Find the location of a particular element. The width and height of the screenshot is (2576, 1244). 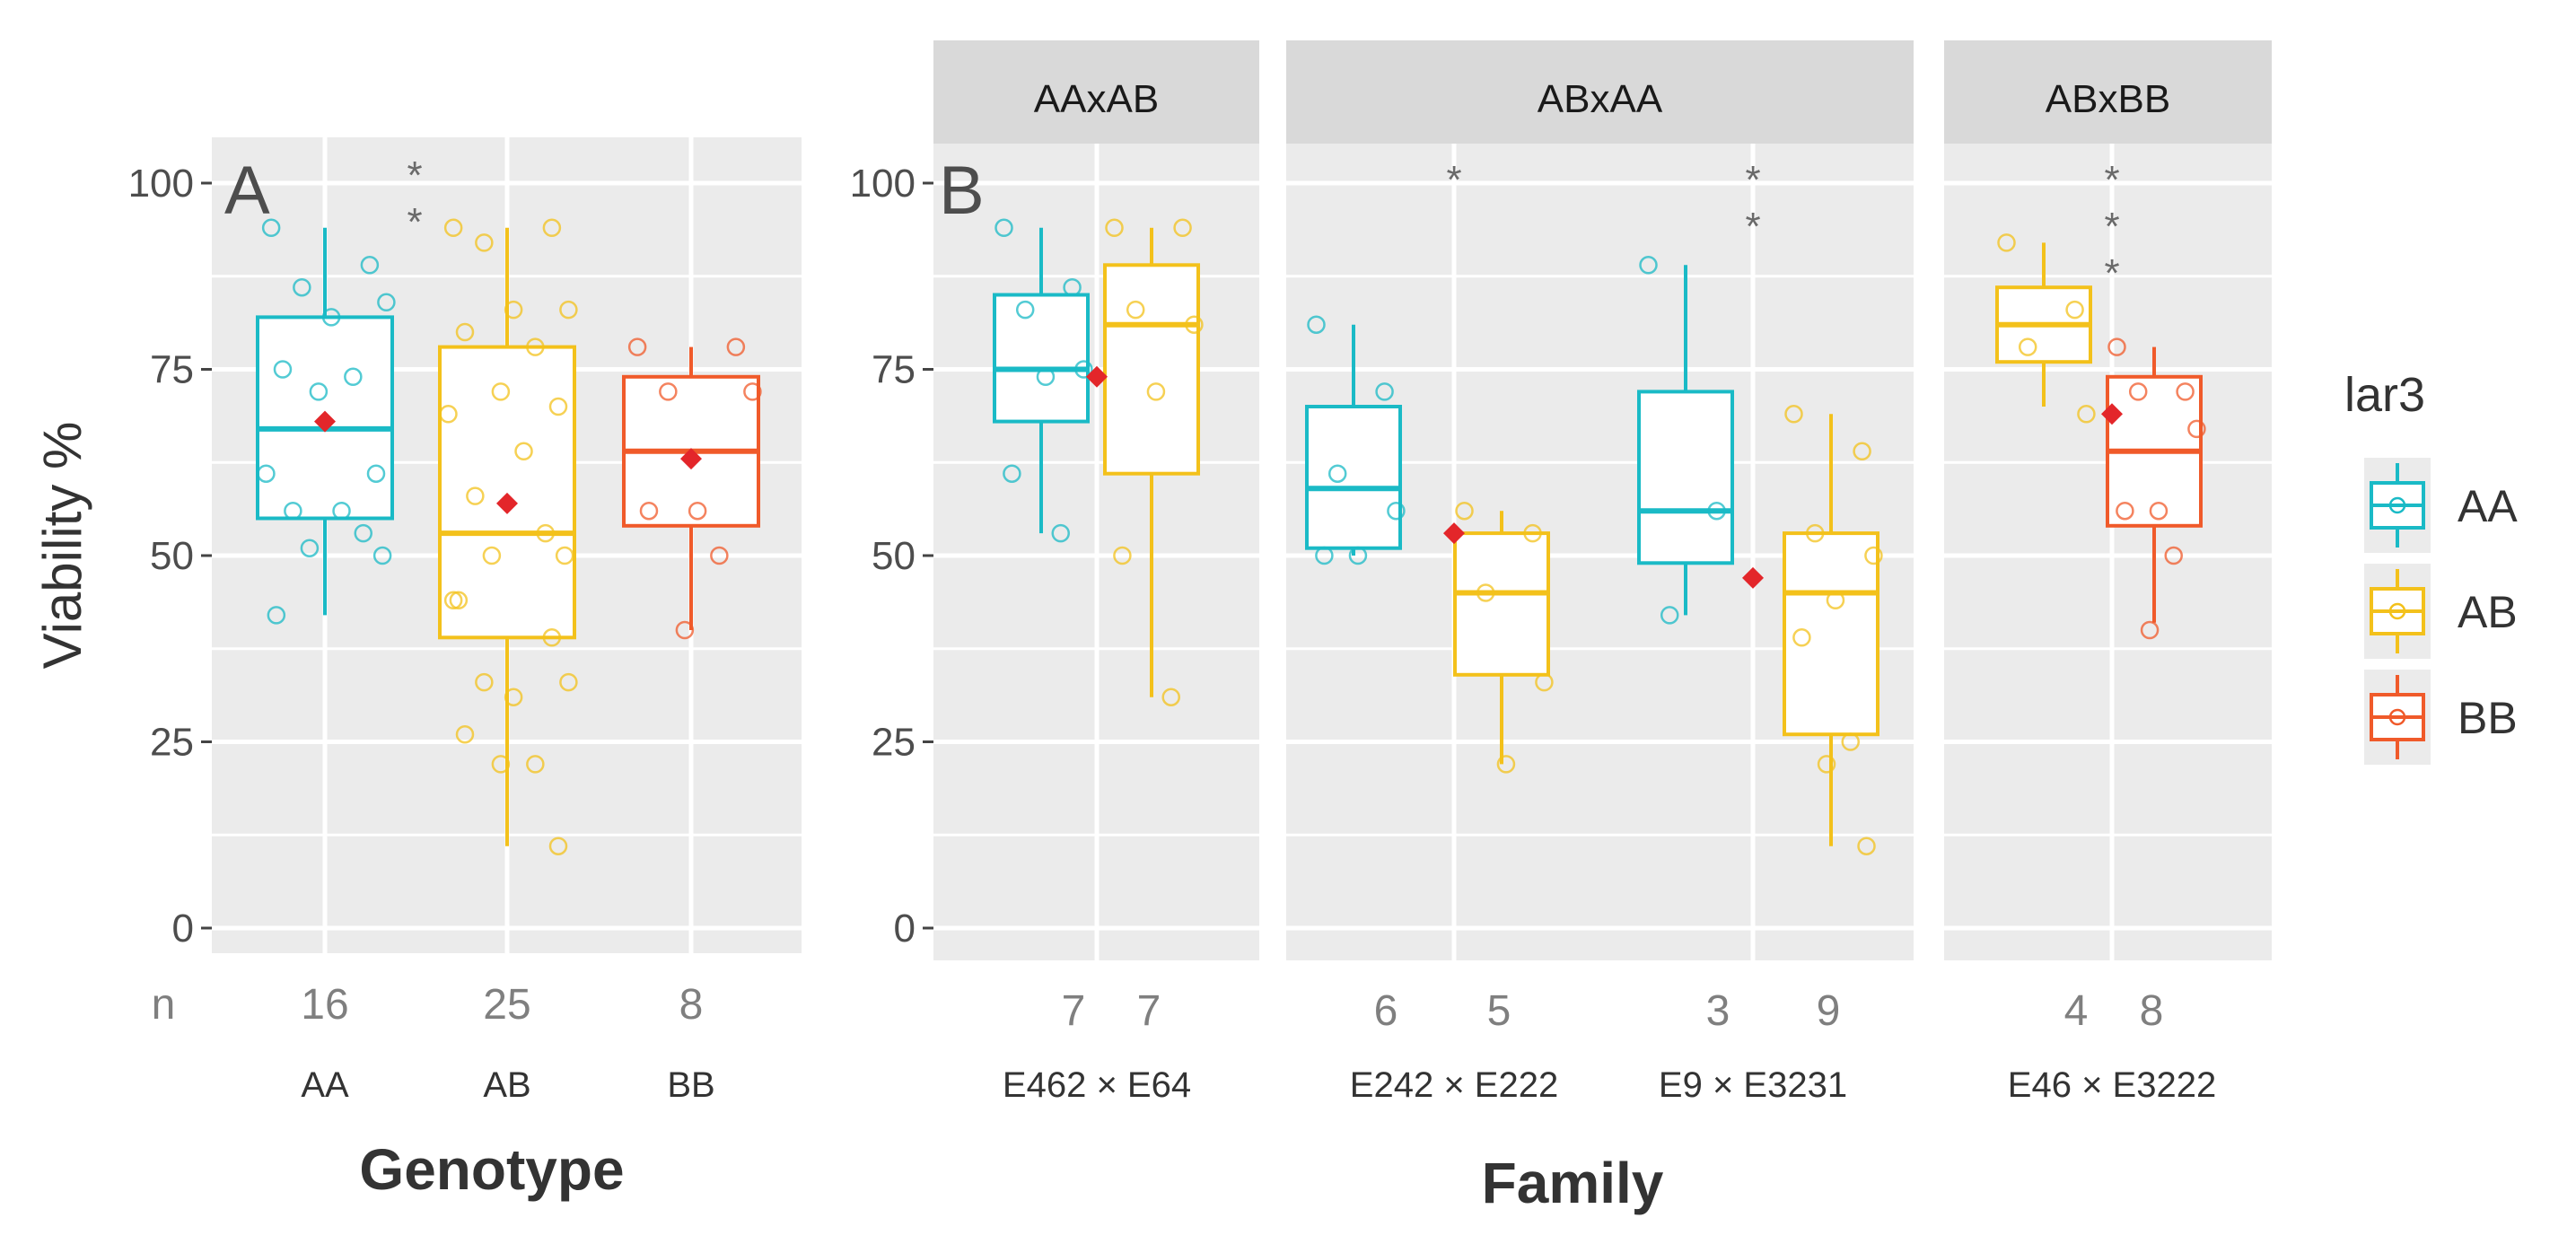

n-prefix: n is located at coordinates (164, 1005).